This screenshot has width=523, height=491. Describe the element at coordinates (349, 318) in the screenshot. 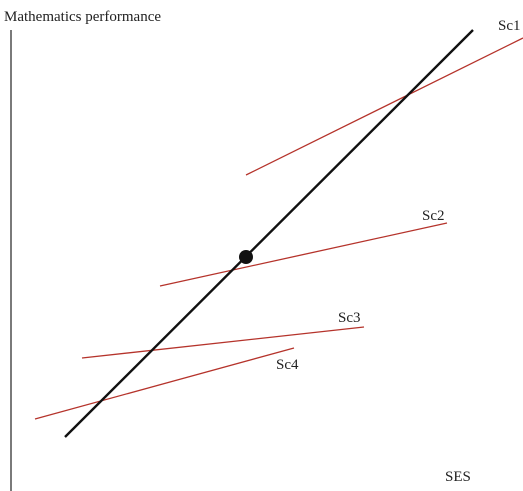

I see `school-label-sc3: Sc3` at that location.